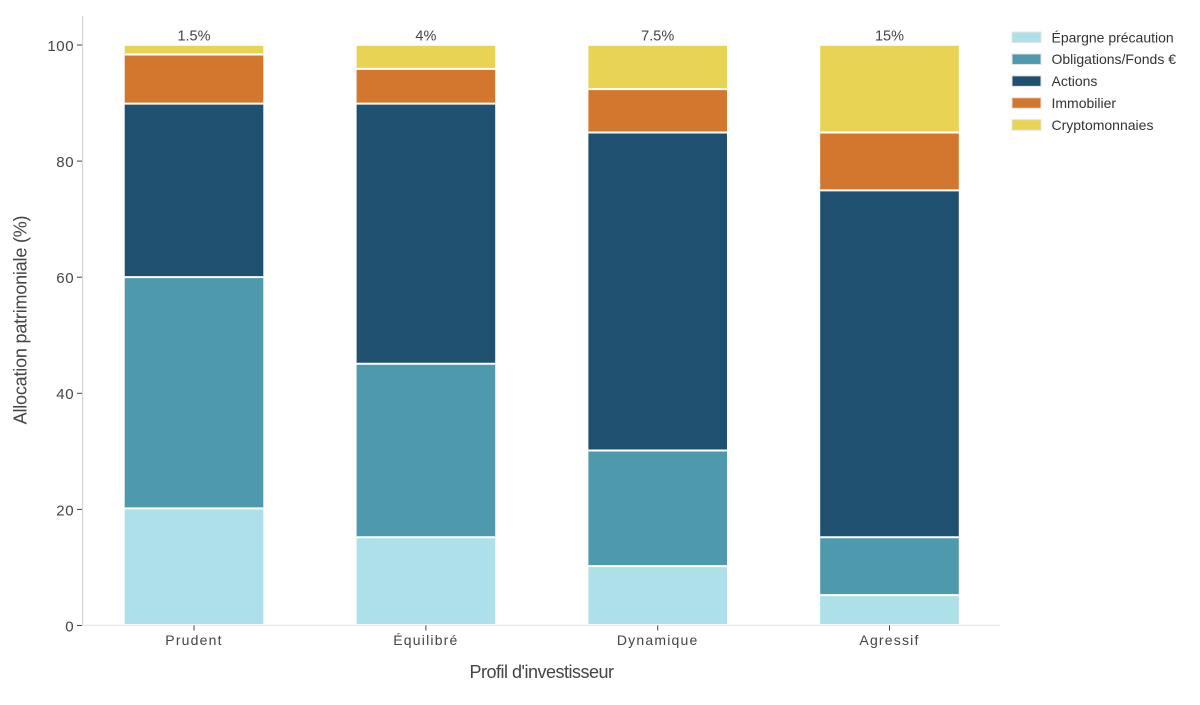 This screenshot has width=1200, height=705. Describe the element at coordinates (889, 640) in the screenshot. I see `svg-text: Agressif` at that location.